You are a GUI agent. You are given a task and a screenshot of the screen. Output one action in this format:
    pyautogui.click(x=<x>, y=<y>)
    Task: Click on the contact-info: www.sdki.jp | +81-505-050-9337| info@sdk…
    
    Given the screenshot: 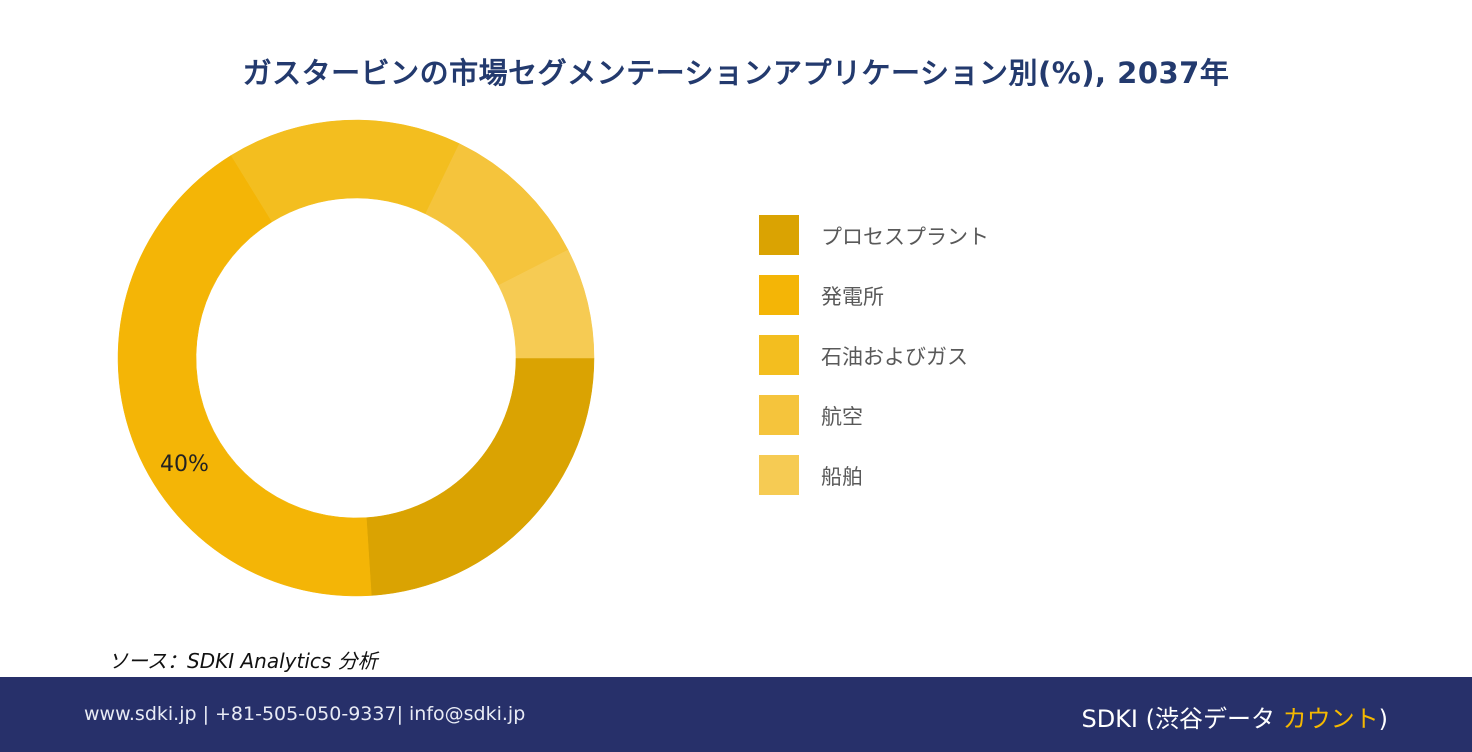 What is the action you would take?
    pyautogui.click(x=305, y=714)
    